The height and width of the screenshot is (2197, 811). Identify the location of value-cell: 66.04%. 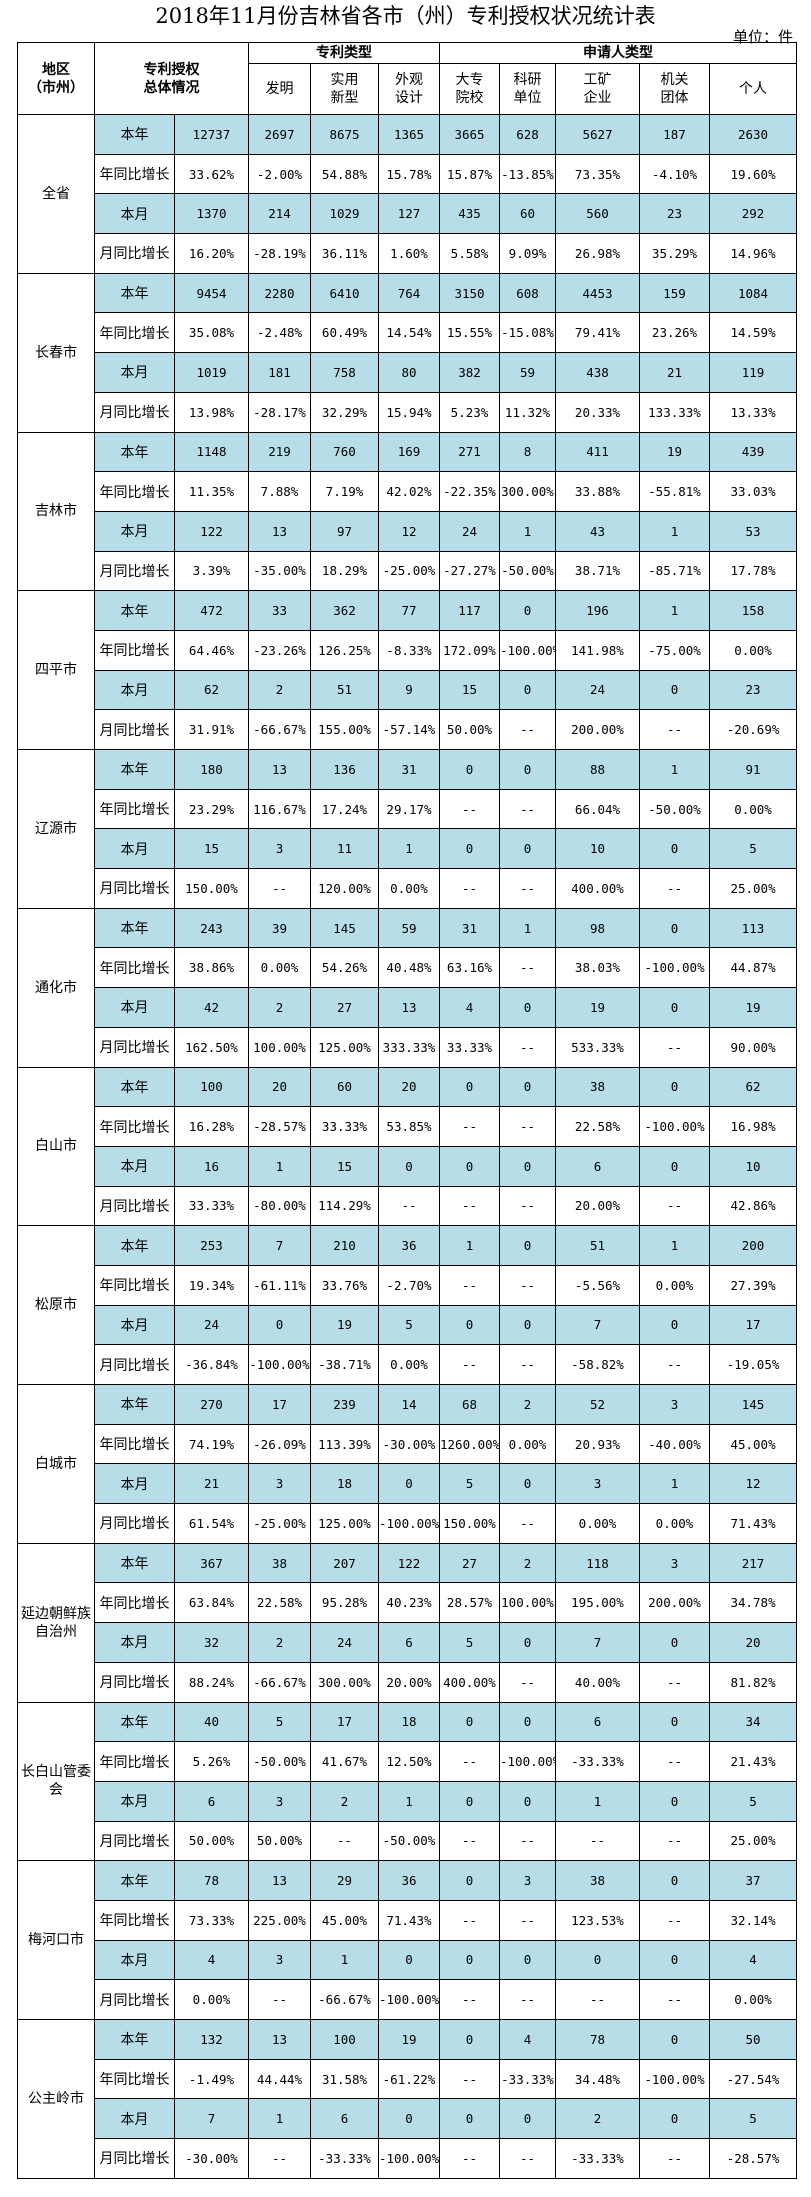
(598, 809).